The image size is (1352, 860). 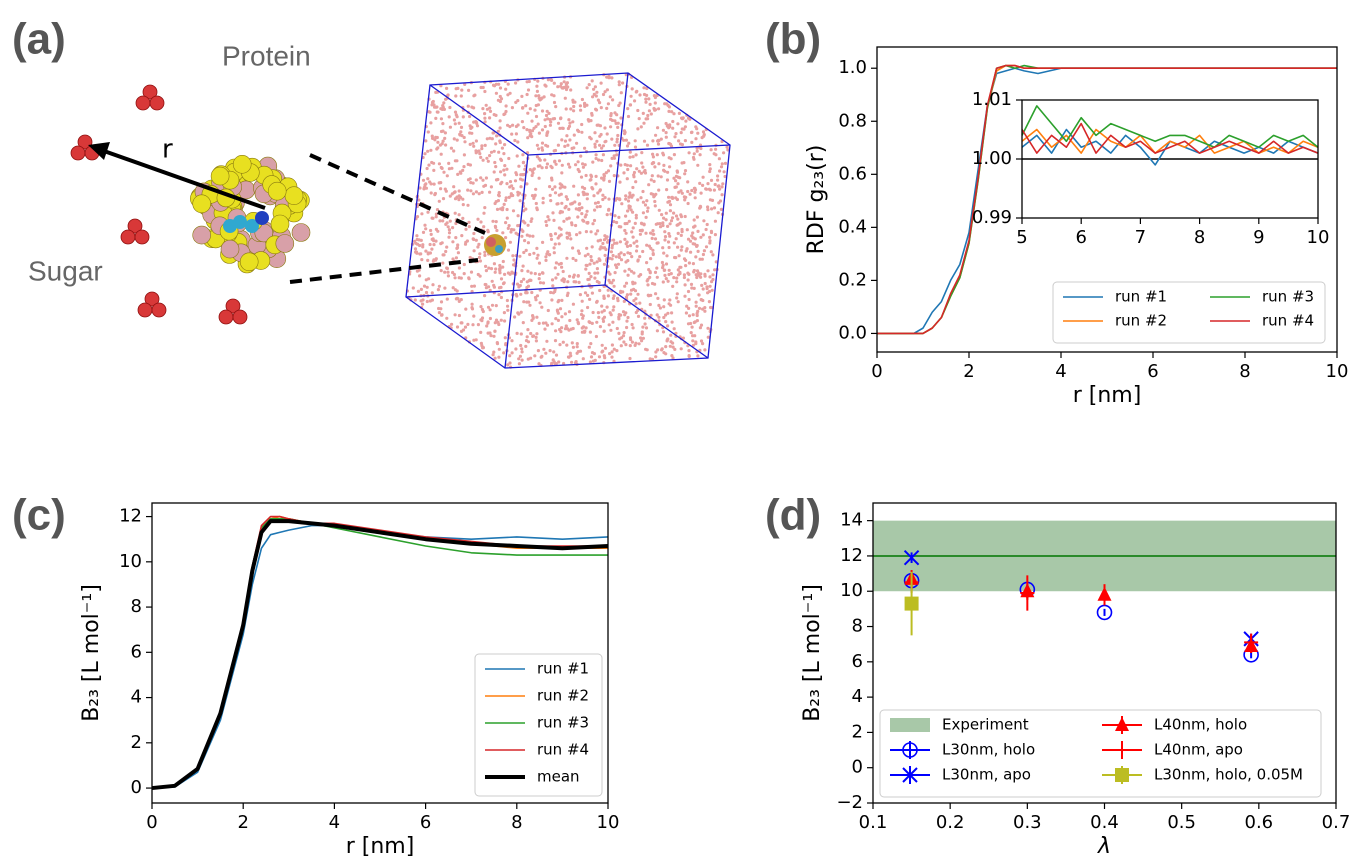 What do you see at coordinates (516, 261) in the screenshot?
I see `box-edge` at bounding box center [516, 261].